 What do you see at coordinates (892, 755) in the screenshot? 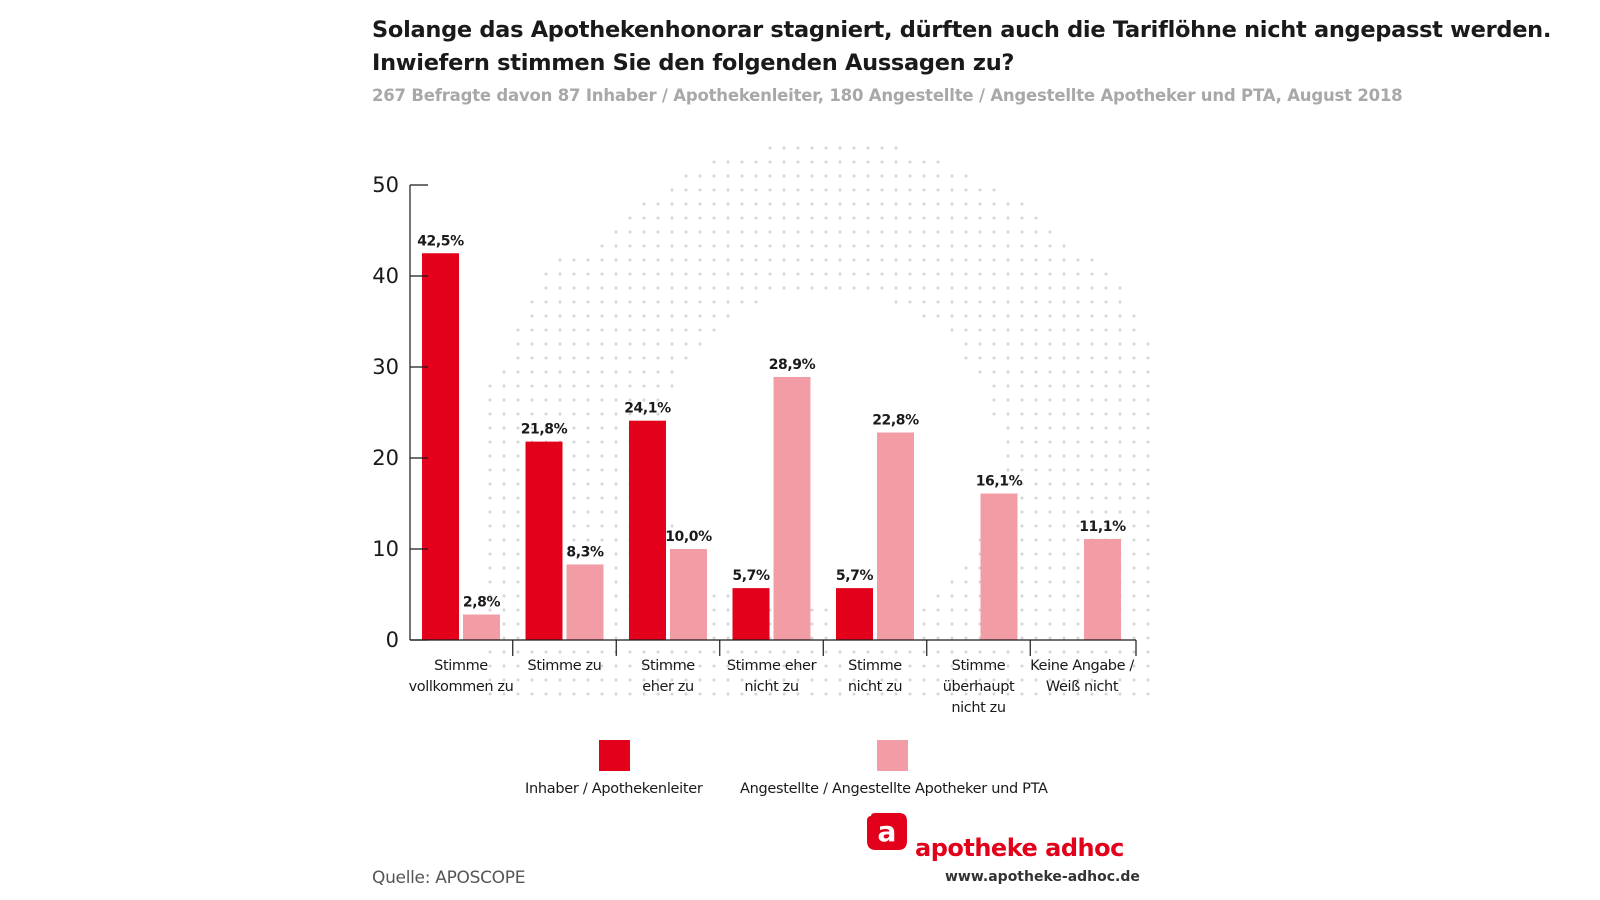
I see `legend-swatch-angestellte` at bounding box center [892, 755].